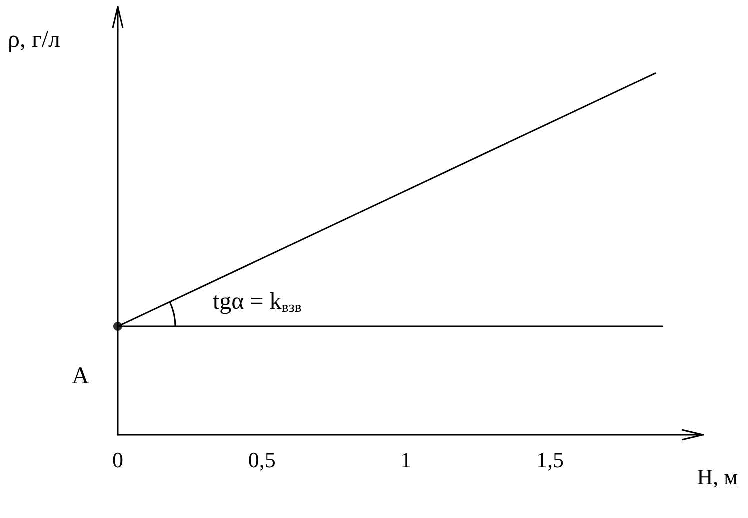 The image size is (748, 518). I want to click on x-tick-label: 1,5, so click(550, 460).